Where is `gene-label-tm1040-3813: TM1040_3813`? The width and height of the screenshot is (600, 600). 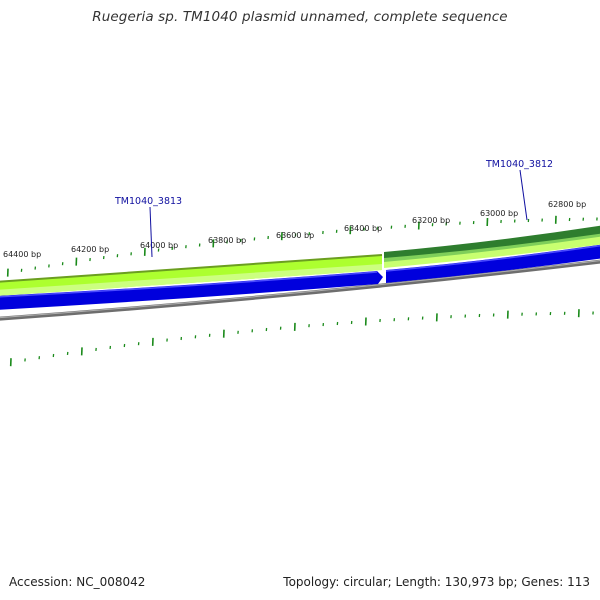 gene-label-tm1040-3813: TM1040_3813 is located at coordinates (148, 201).